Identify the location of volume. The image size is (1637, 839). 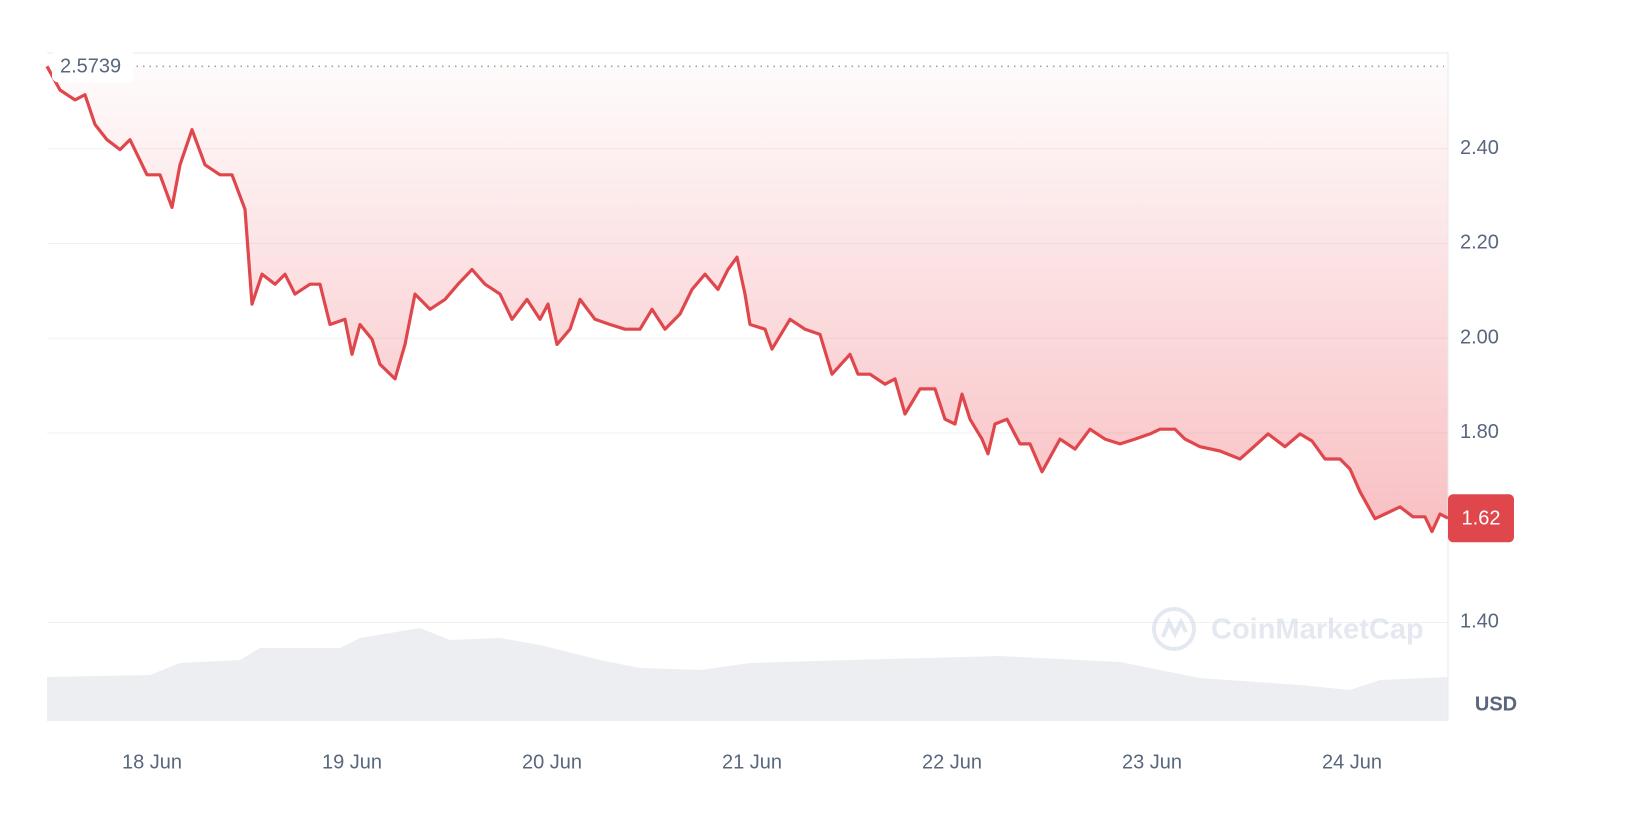
(747, 674).